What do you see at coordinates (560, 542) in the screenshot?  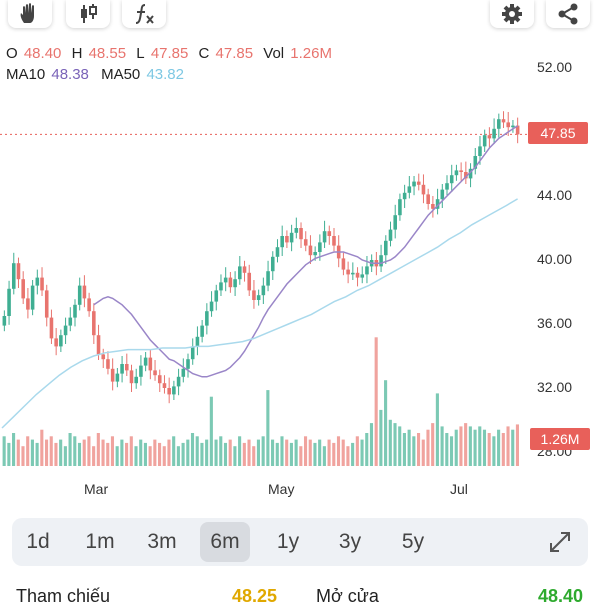 I see `fullscreen-button` at bounding box center [560, 542].